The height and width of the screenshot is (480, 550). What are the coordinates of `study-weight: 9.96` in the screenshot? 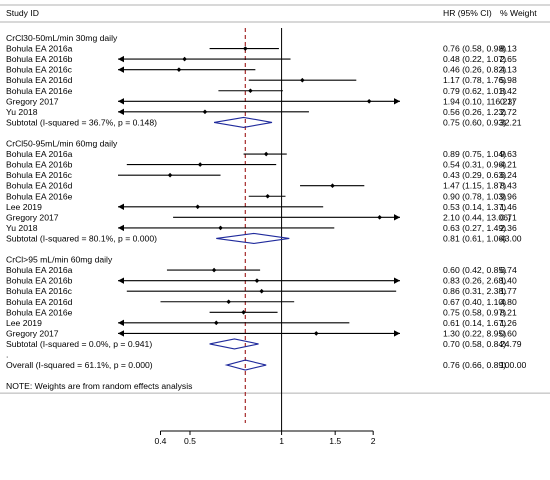 It's located at (508, 196).